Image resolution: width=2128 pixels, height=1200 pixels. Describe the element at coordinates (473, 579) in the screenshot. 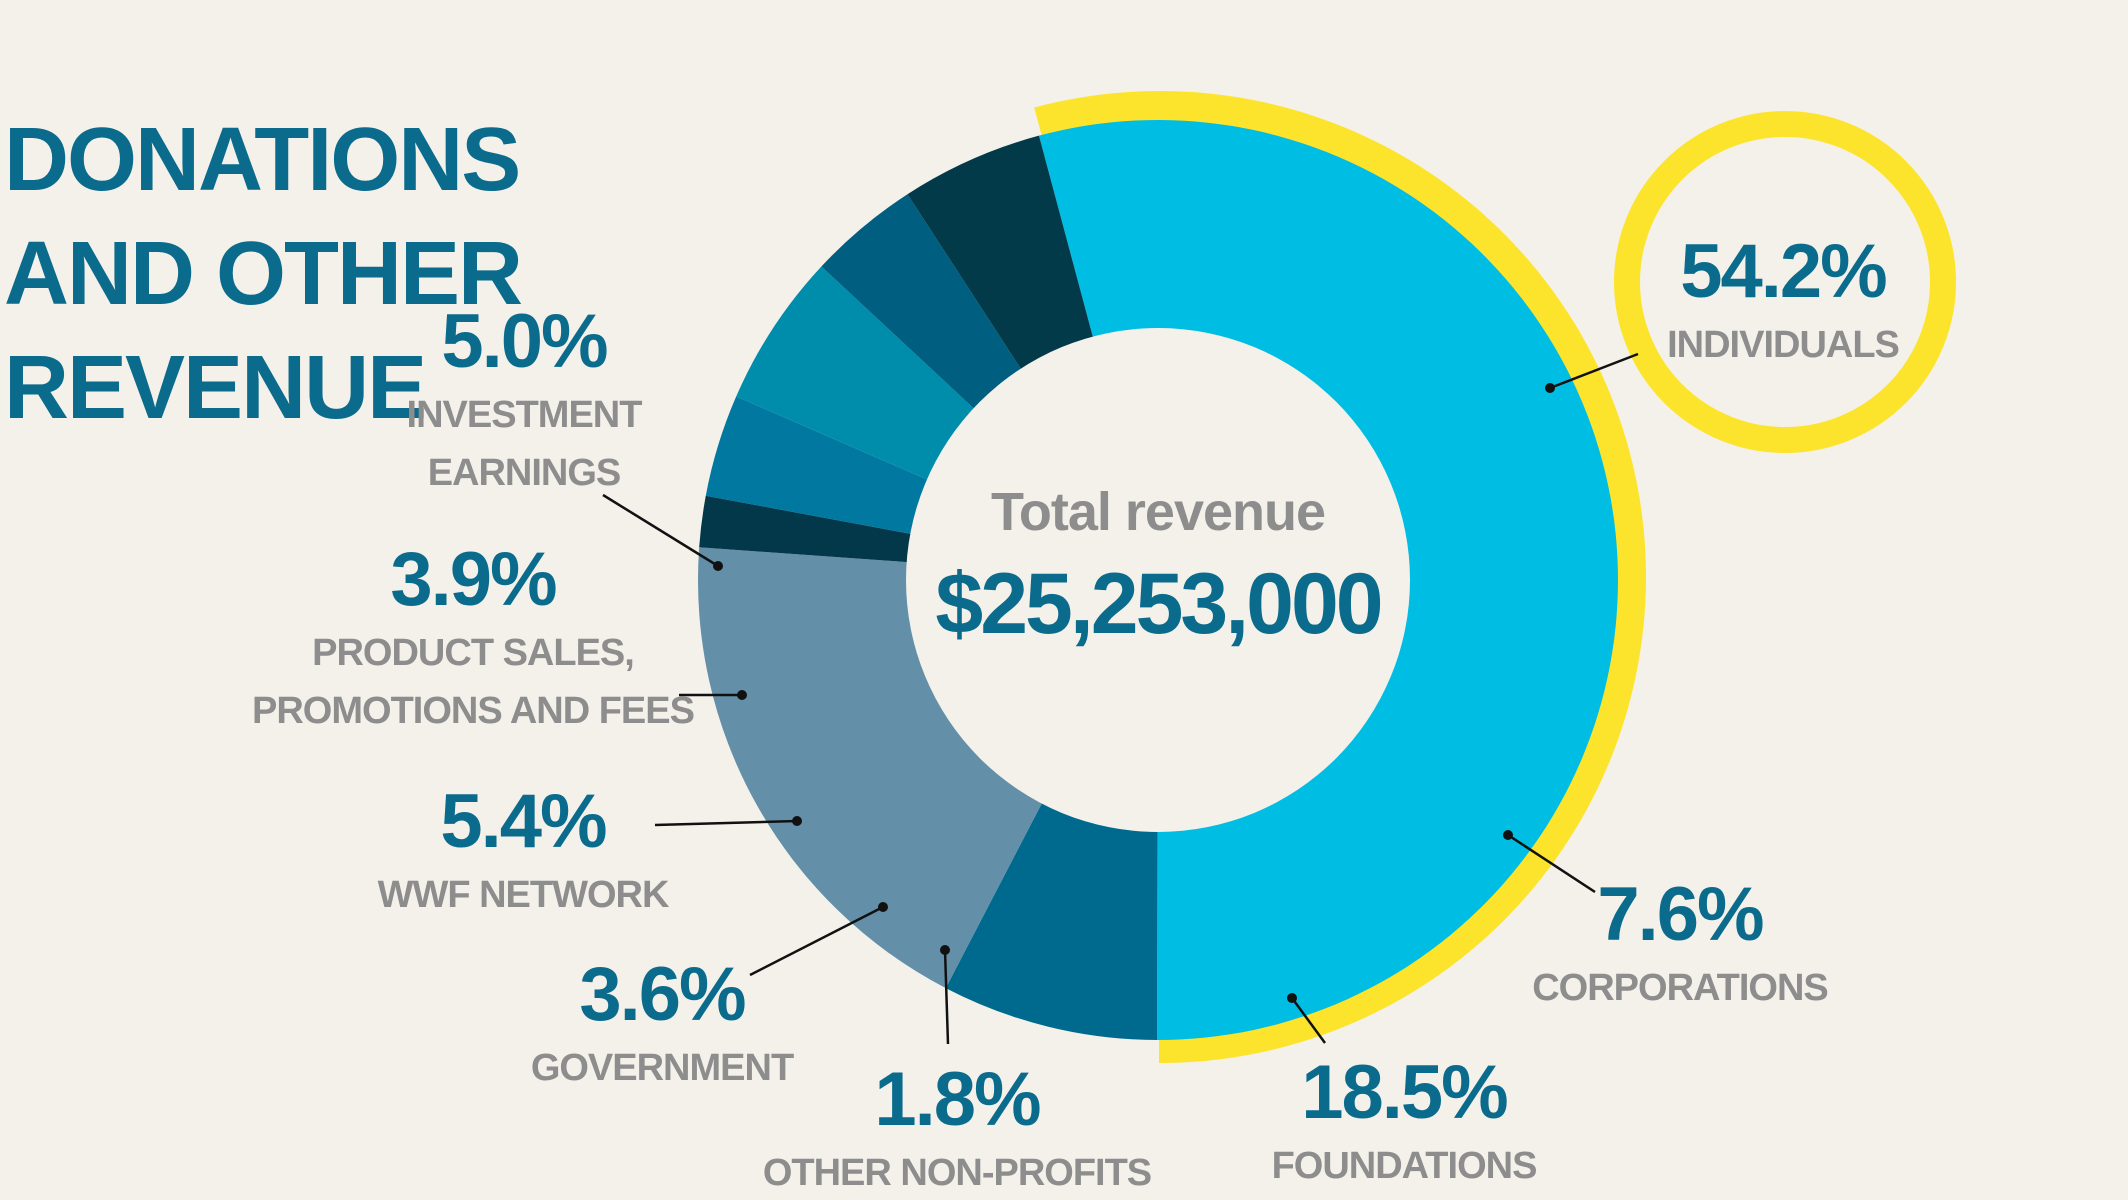

I see `slice-percent-label-7: 3.9%` at that location.